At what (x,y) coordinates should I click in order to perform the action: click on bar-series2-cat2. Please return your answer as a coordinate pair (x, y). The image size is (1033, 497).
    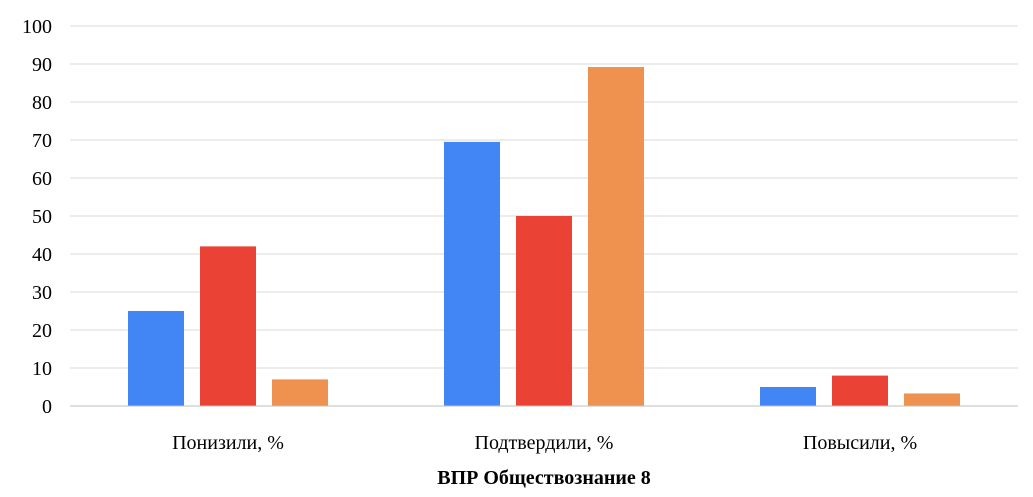
    Looking at the image, I should click on (544, 311).